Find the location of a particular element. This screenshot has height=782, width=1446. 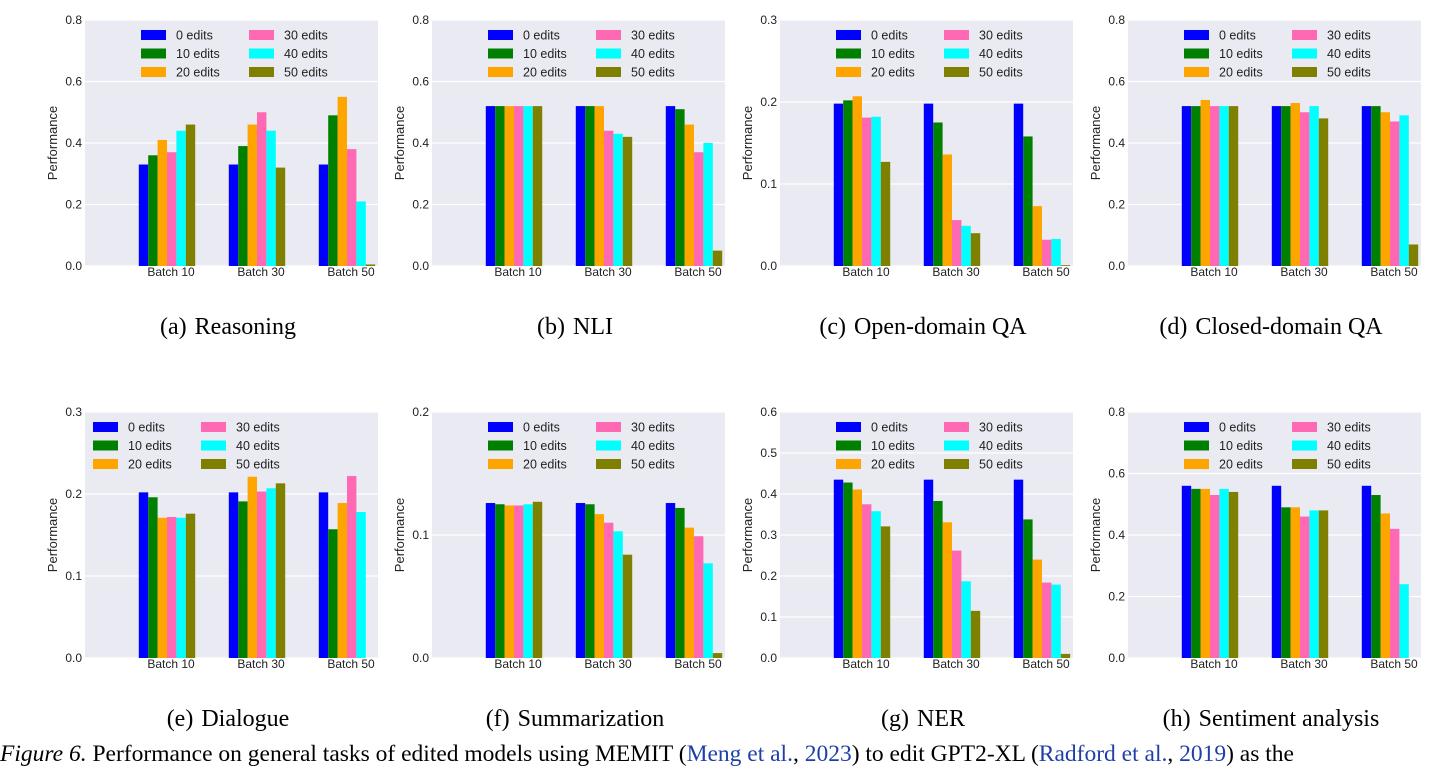

legend-label: 30 edits is located at coordinates (1001, 428).